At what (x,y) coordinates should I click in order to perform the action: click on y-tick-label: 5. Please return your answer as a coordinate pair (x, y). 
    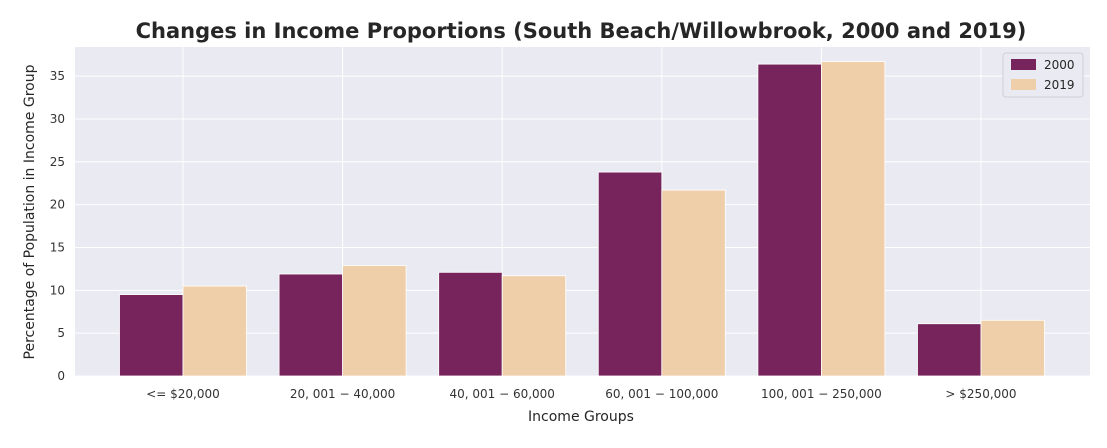
    Looking at the image, I should click on (61, 333).